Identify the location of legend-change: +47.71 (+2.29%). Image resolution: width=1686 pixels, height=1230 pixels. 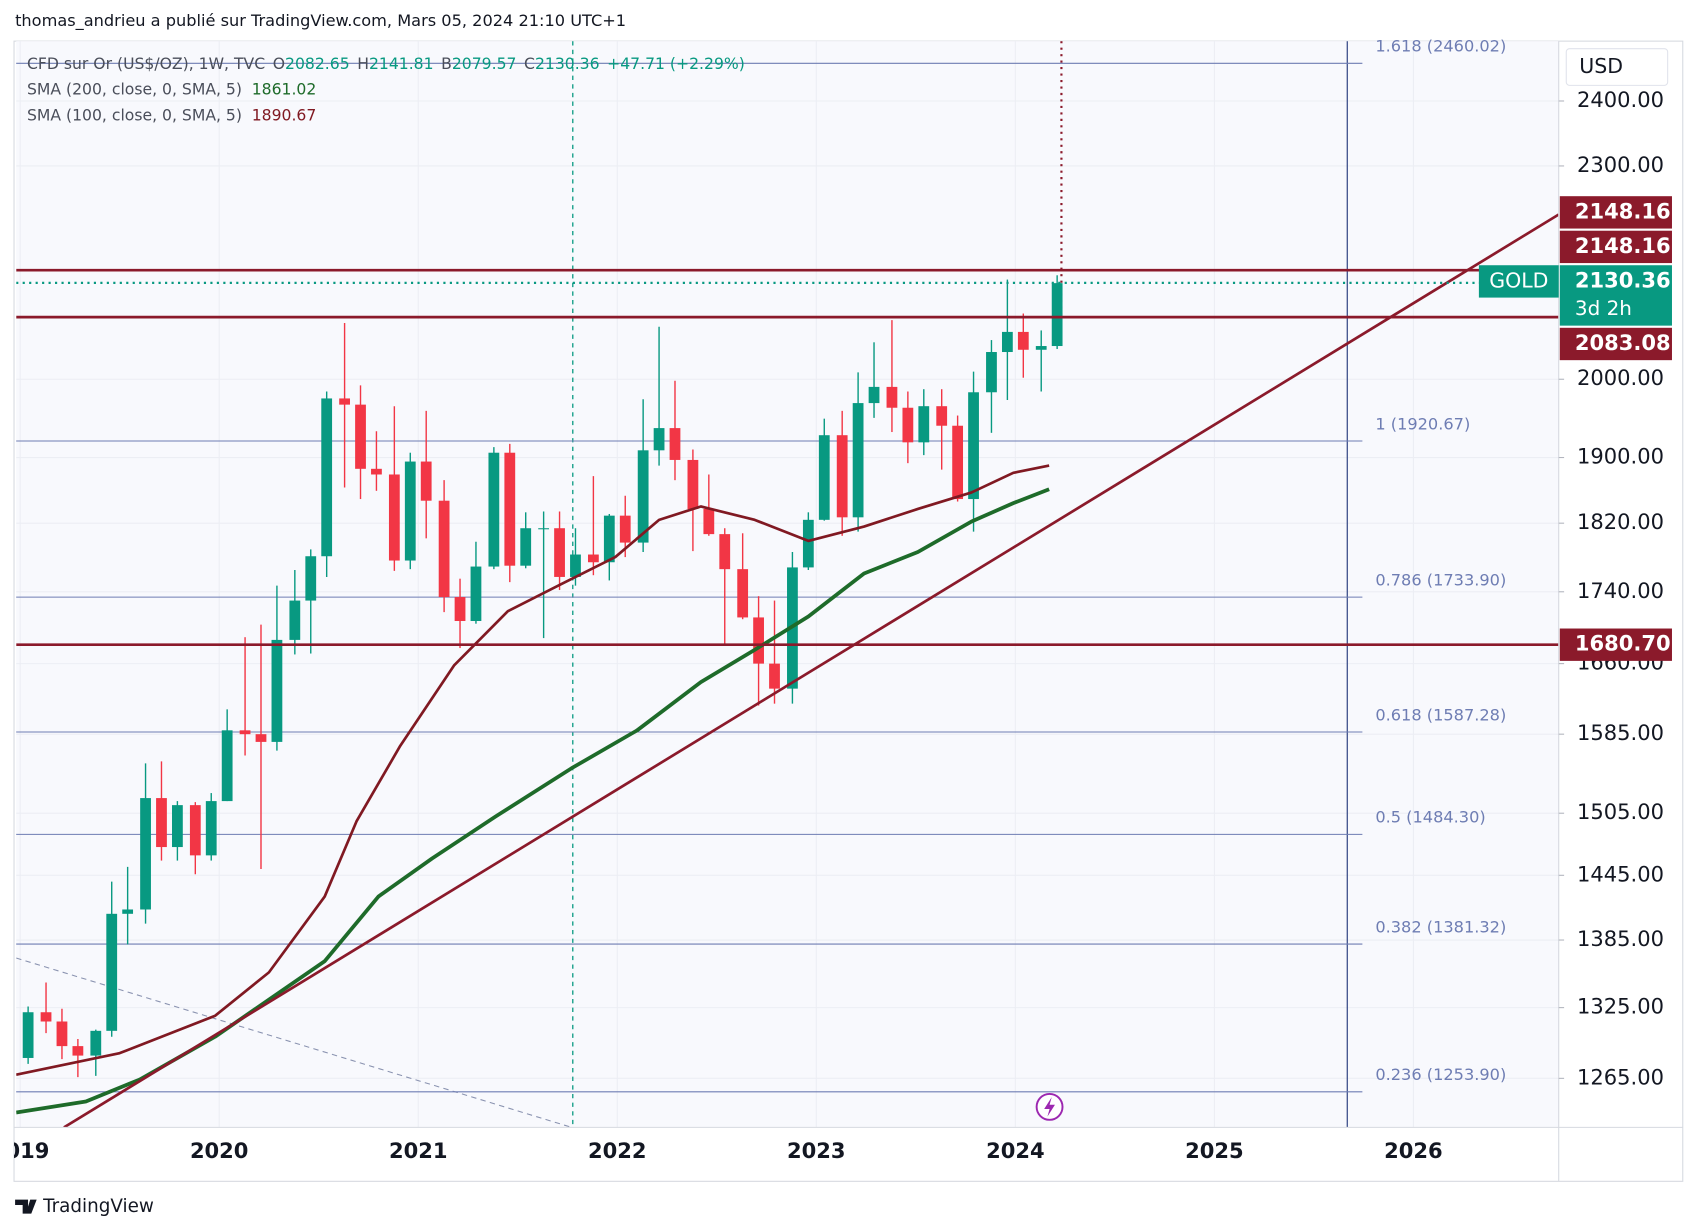
(676, 62).